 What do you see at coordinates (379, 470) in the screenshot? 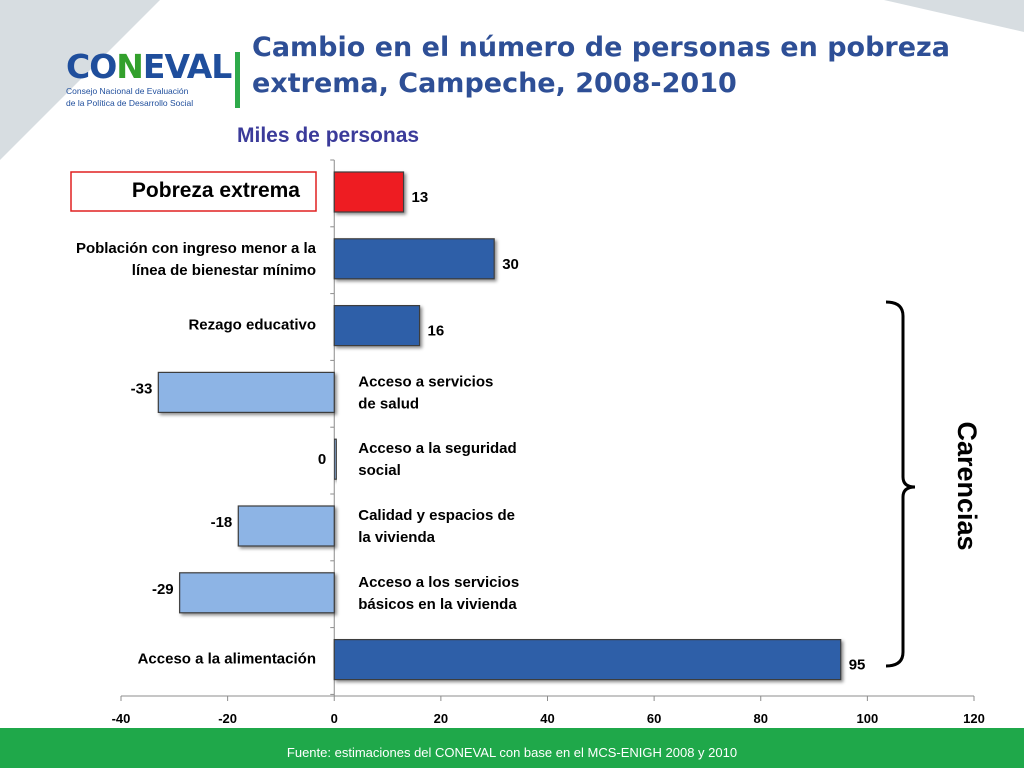
I see `category-label: social` at bounding box center [379, 470].